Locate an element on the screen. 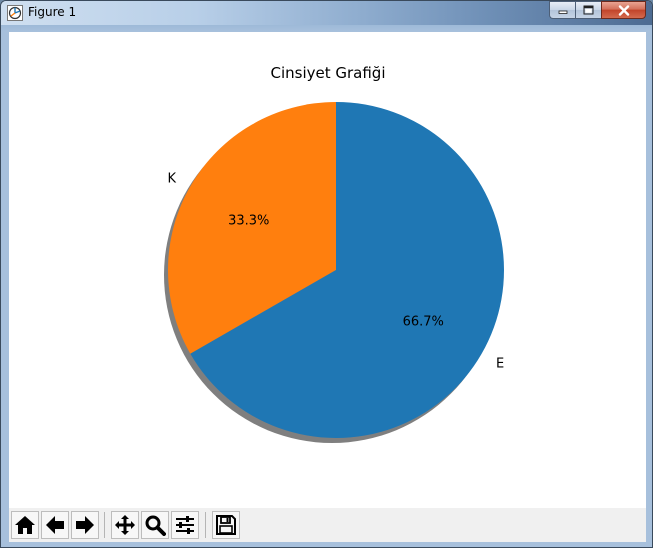  move-icon is located at coordinates (125, 525).